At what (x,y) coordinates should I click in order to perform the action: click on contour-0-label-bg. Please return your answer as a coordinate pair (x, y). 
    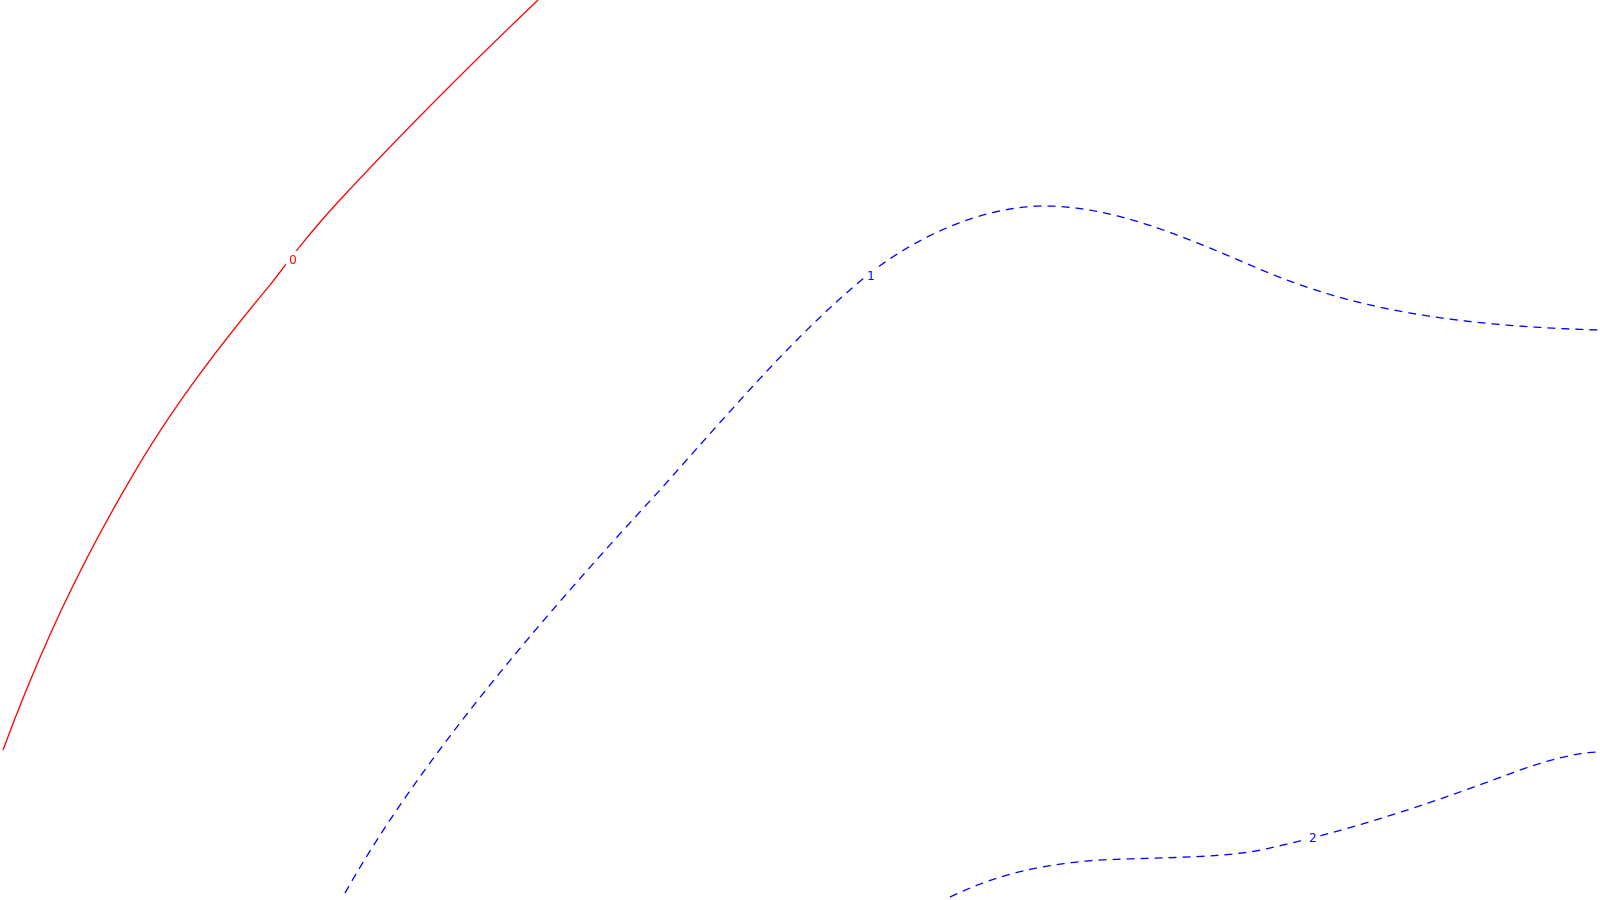
    Looking at the image, I should click on (293, 259).